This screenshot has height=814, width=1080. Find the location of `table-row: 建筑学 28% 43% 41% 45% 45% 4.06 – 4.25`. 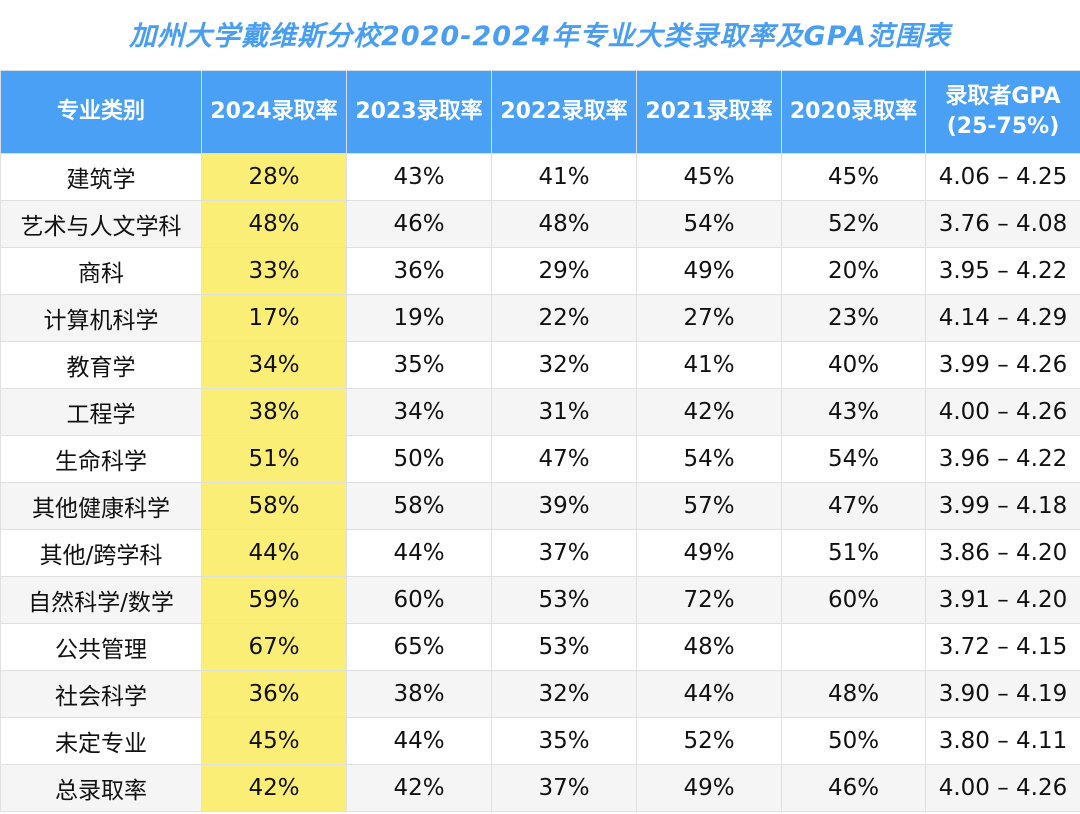

table-row: 建筑学 28% 43% 41% 45% 45% 4.06 – 4.25 is located at coordinates (540, 177).